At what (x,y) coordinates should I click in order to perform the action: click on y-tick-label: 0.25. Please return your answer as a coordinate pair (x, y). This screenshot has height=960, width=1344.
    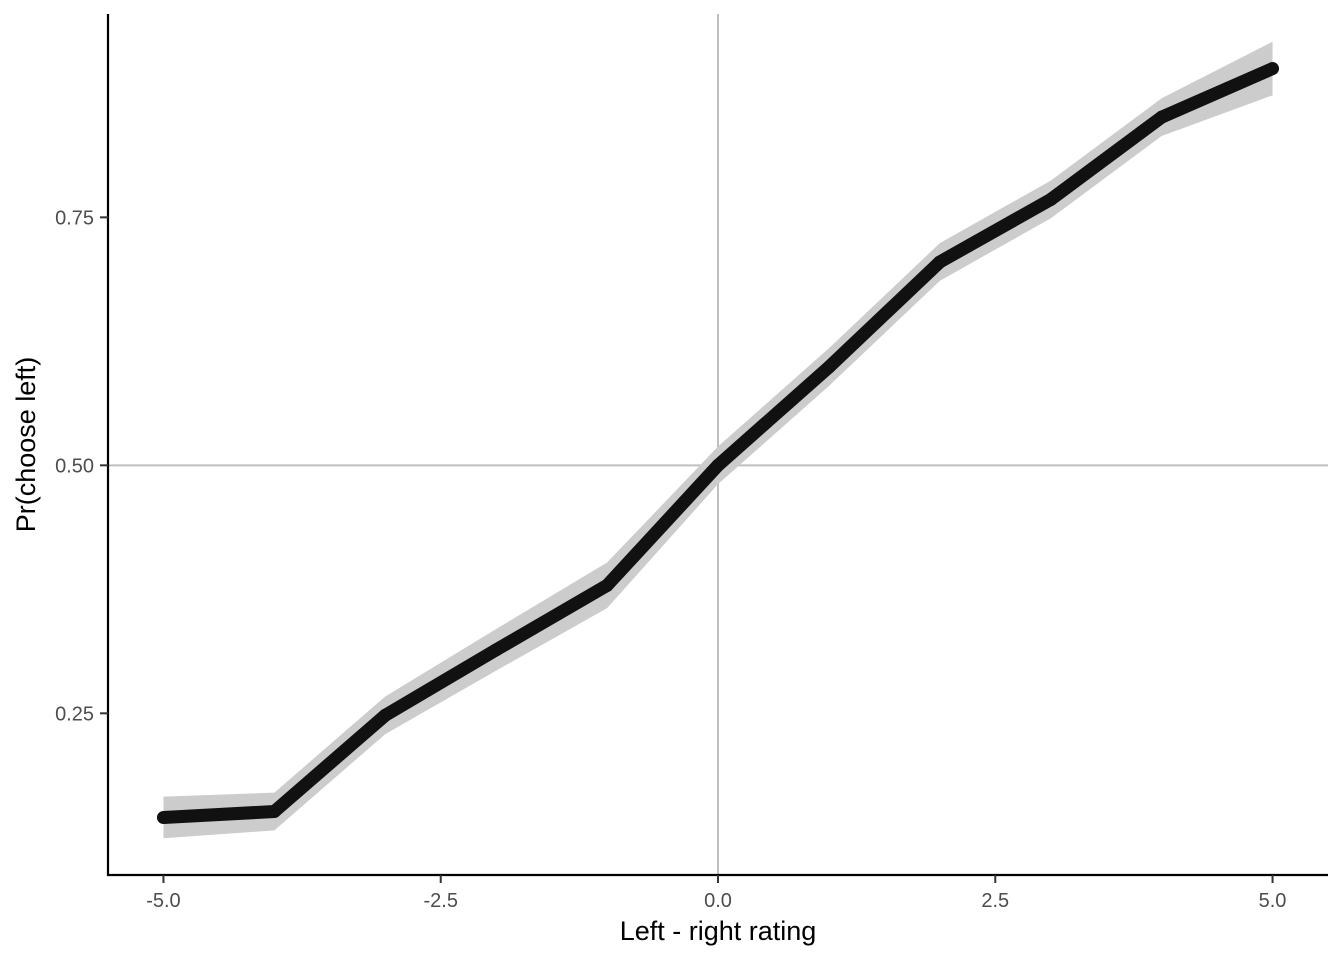
    Looking at the image, I should click on (74, 714).